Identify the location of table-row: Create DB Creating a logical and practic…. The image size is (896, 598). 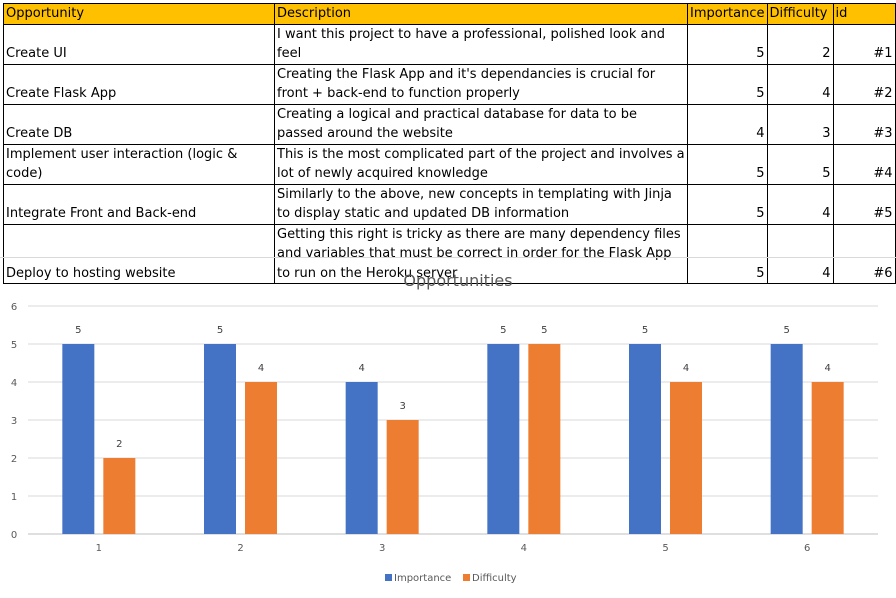
(449, 124).